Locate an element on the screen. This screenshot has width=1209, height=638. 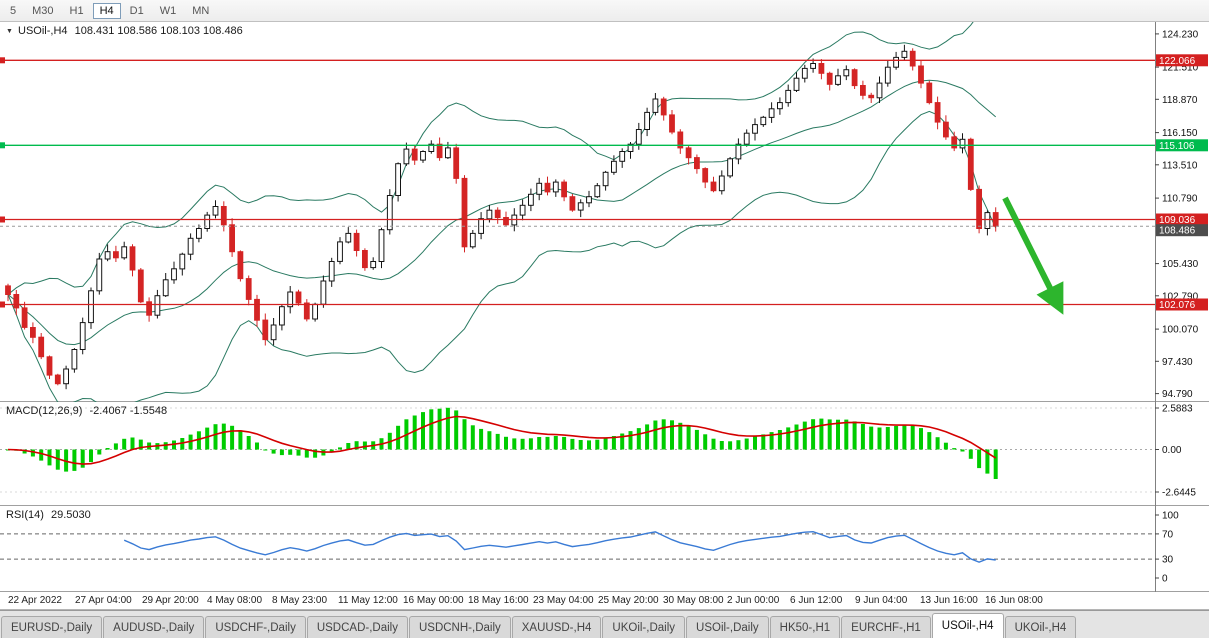
svg-text: 105.430 is located at coordinates (1180, 264).